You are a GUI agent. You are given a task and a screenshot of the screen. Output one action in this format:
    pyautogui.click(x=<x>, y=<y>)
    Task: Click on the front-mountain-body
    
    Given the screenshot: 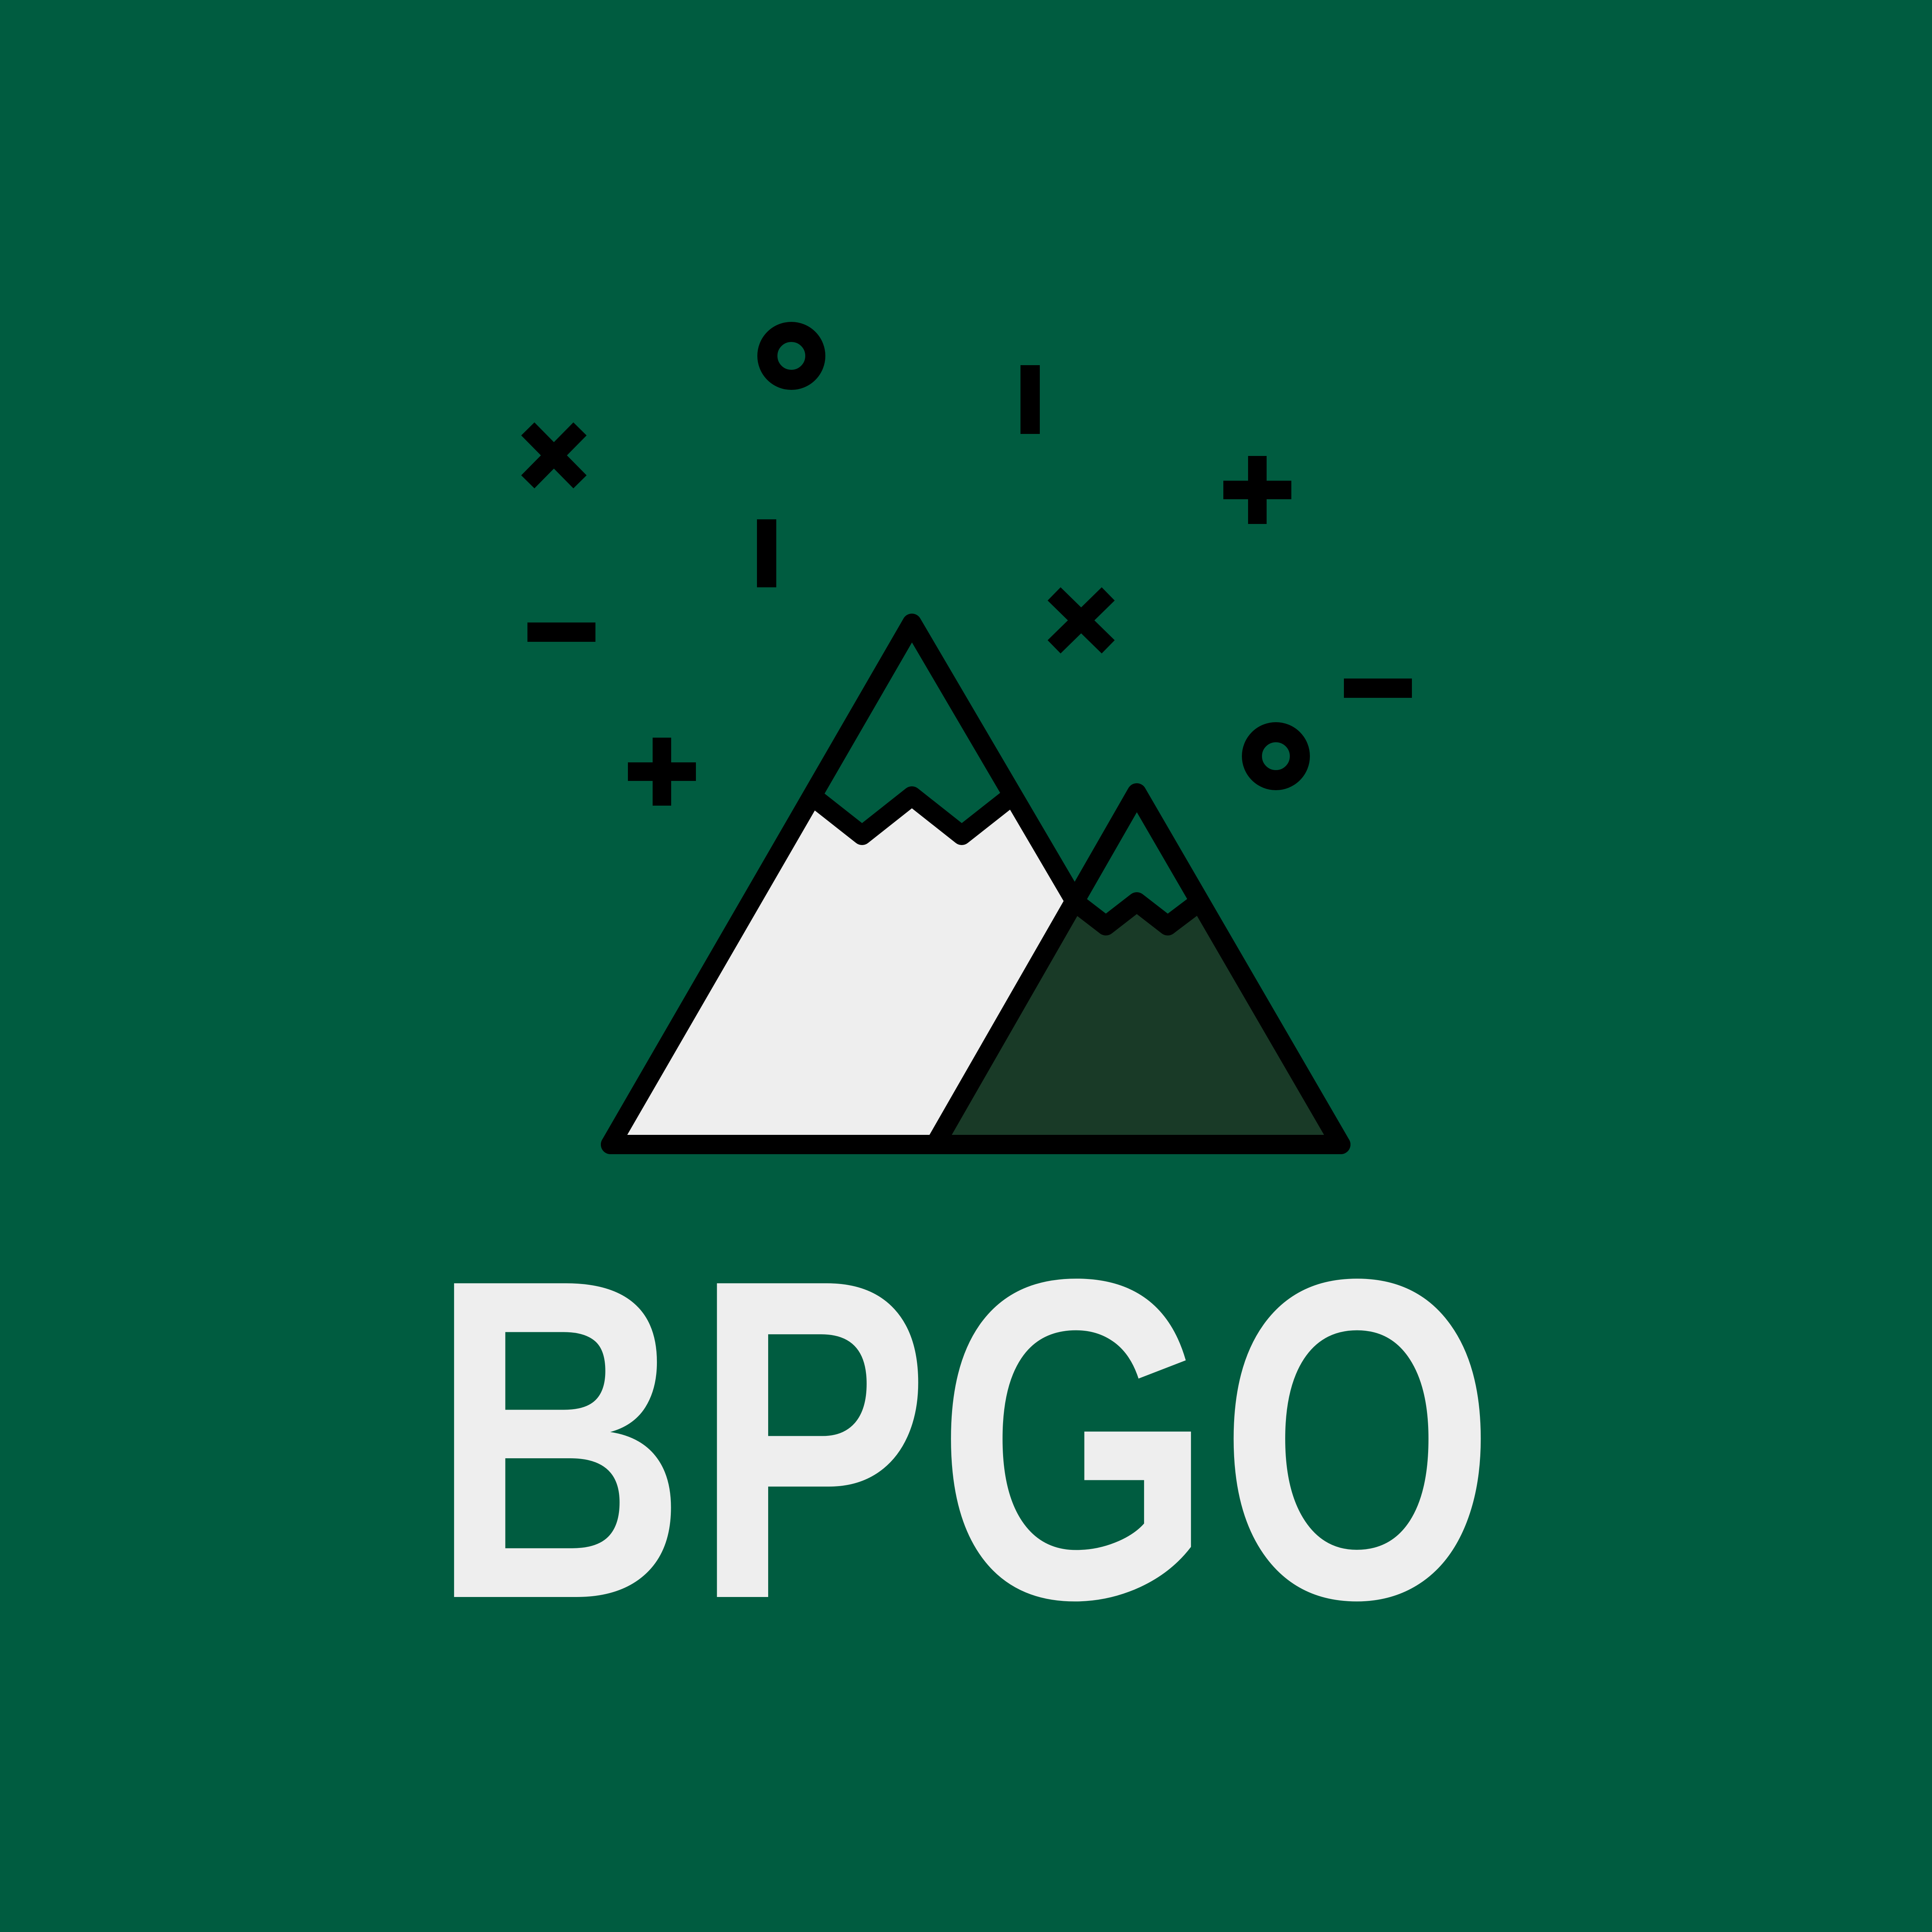 What is the action you would take?
    pyautogui.click(x=841, y=969)
    